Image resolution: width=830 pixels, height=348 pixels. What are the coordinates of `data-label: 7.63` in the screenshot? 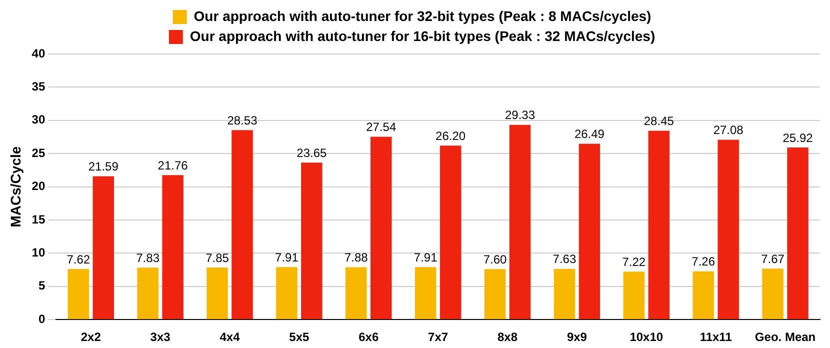 It's located at (564, 259).